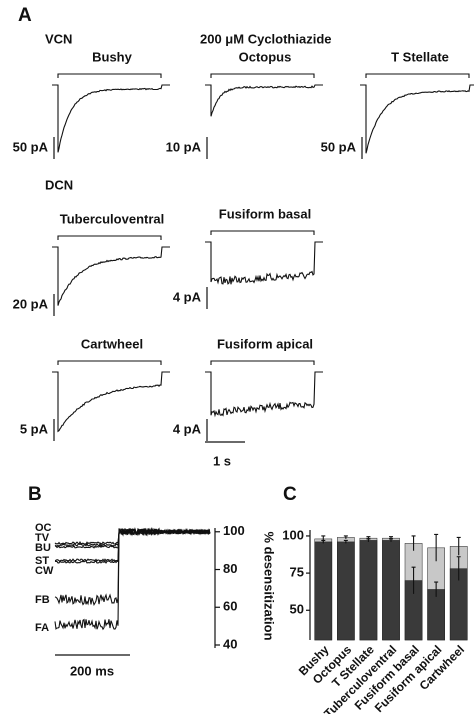  Describe the element at coordinates (222, 460) in the screenshot. I see `time-scale-label: 1 s` at that location.